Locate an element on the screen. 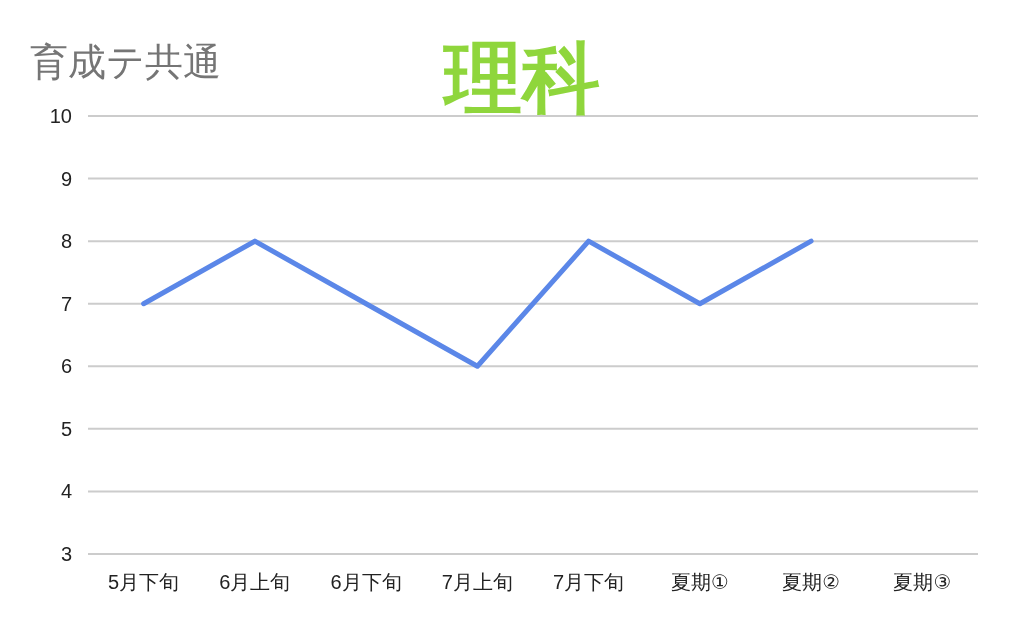 The width and height of the screenshot is (1024, 635). x-tick-label: 6月上旬 is located at coordinates (255, 582).